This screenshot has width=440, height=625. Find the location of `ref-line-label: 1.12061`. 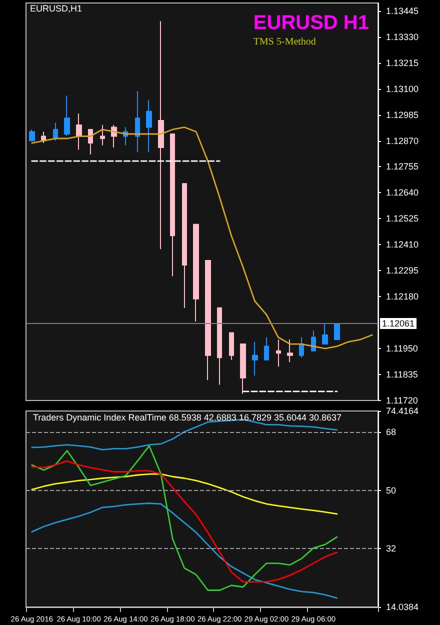

ref-line-label: 1.12061 is located at coordinates (398, 323).